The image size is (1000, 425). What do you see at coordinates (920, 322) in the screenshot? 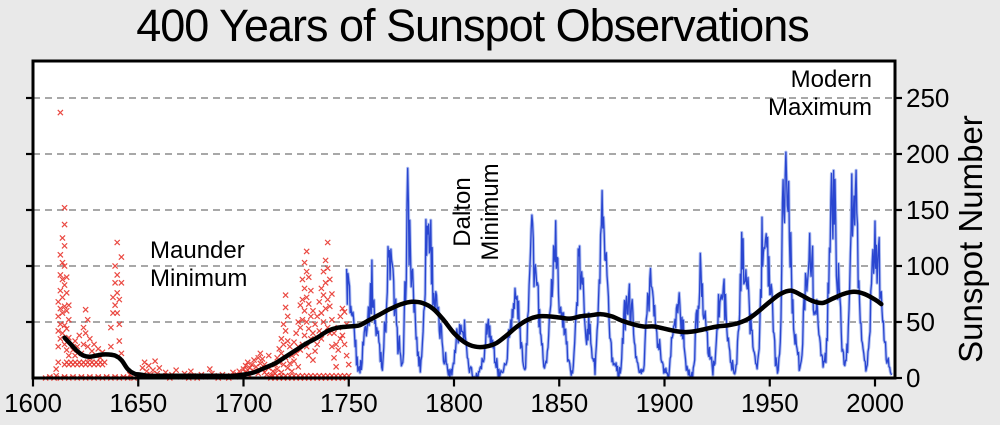
I see `y-tick-label: 50` at bounding box center [920, 322].